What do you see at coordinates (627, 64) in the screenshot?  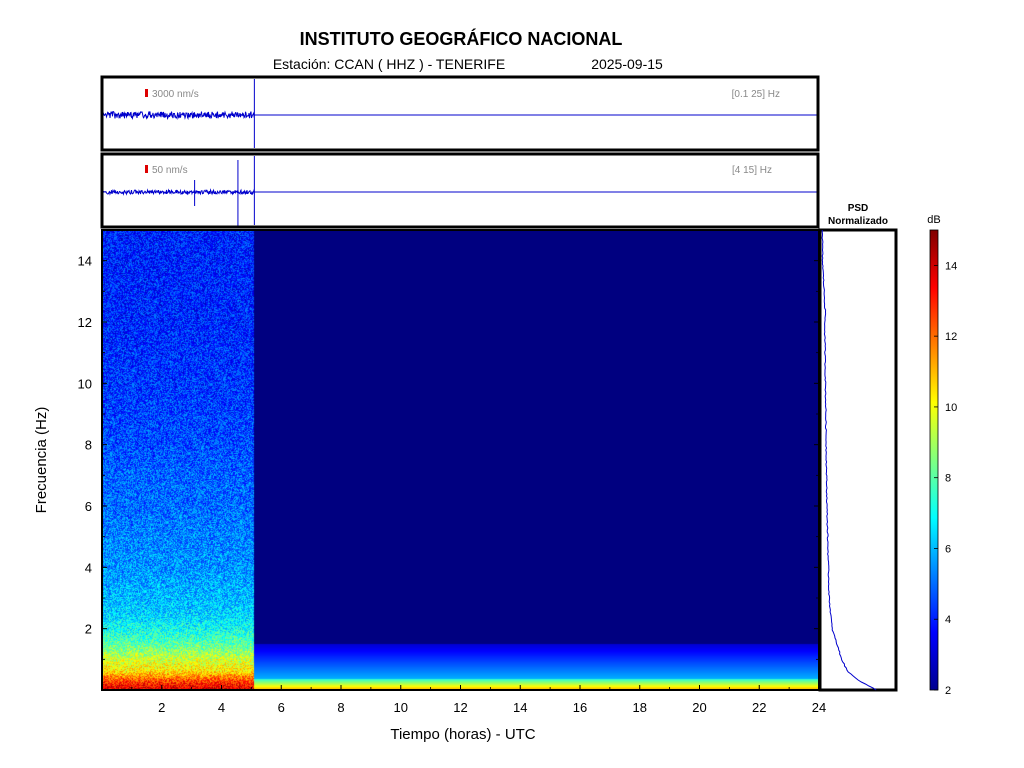 I see `date-label: 2025-09-15` at bounding box center [627, 64].